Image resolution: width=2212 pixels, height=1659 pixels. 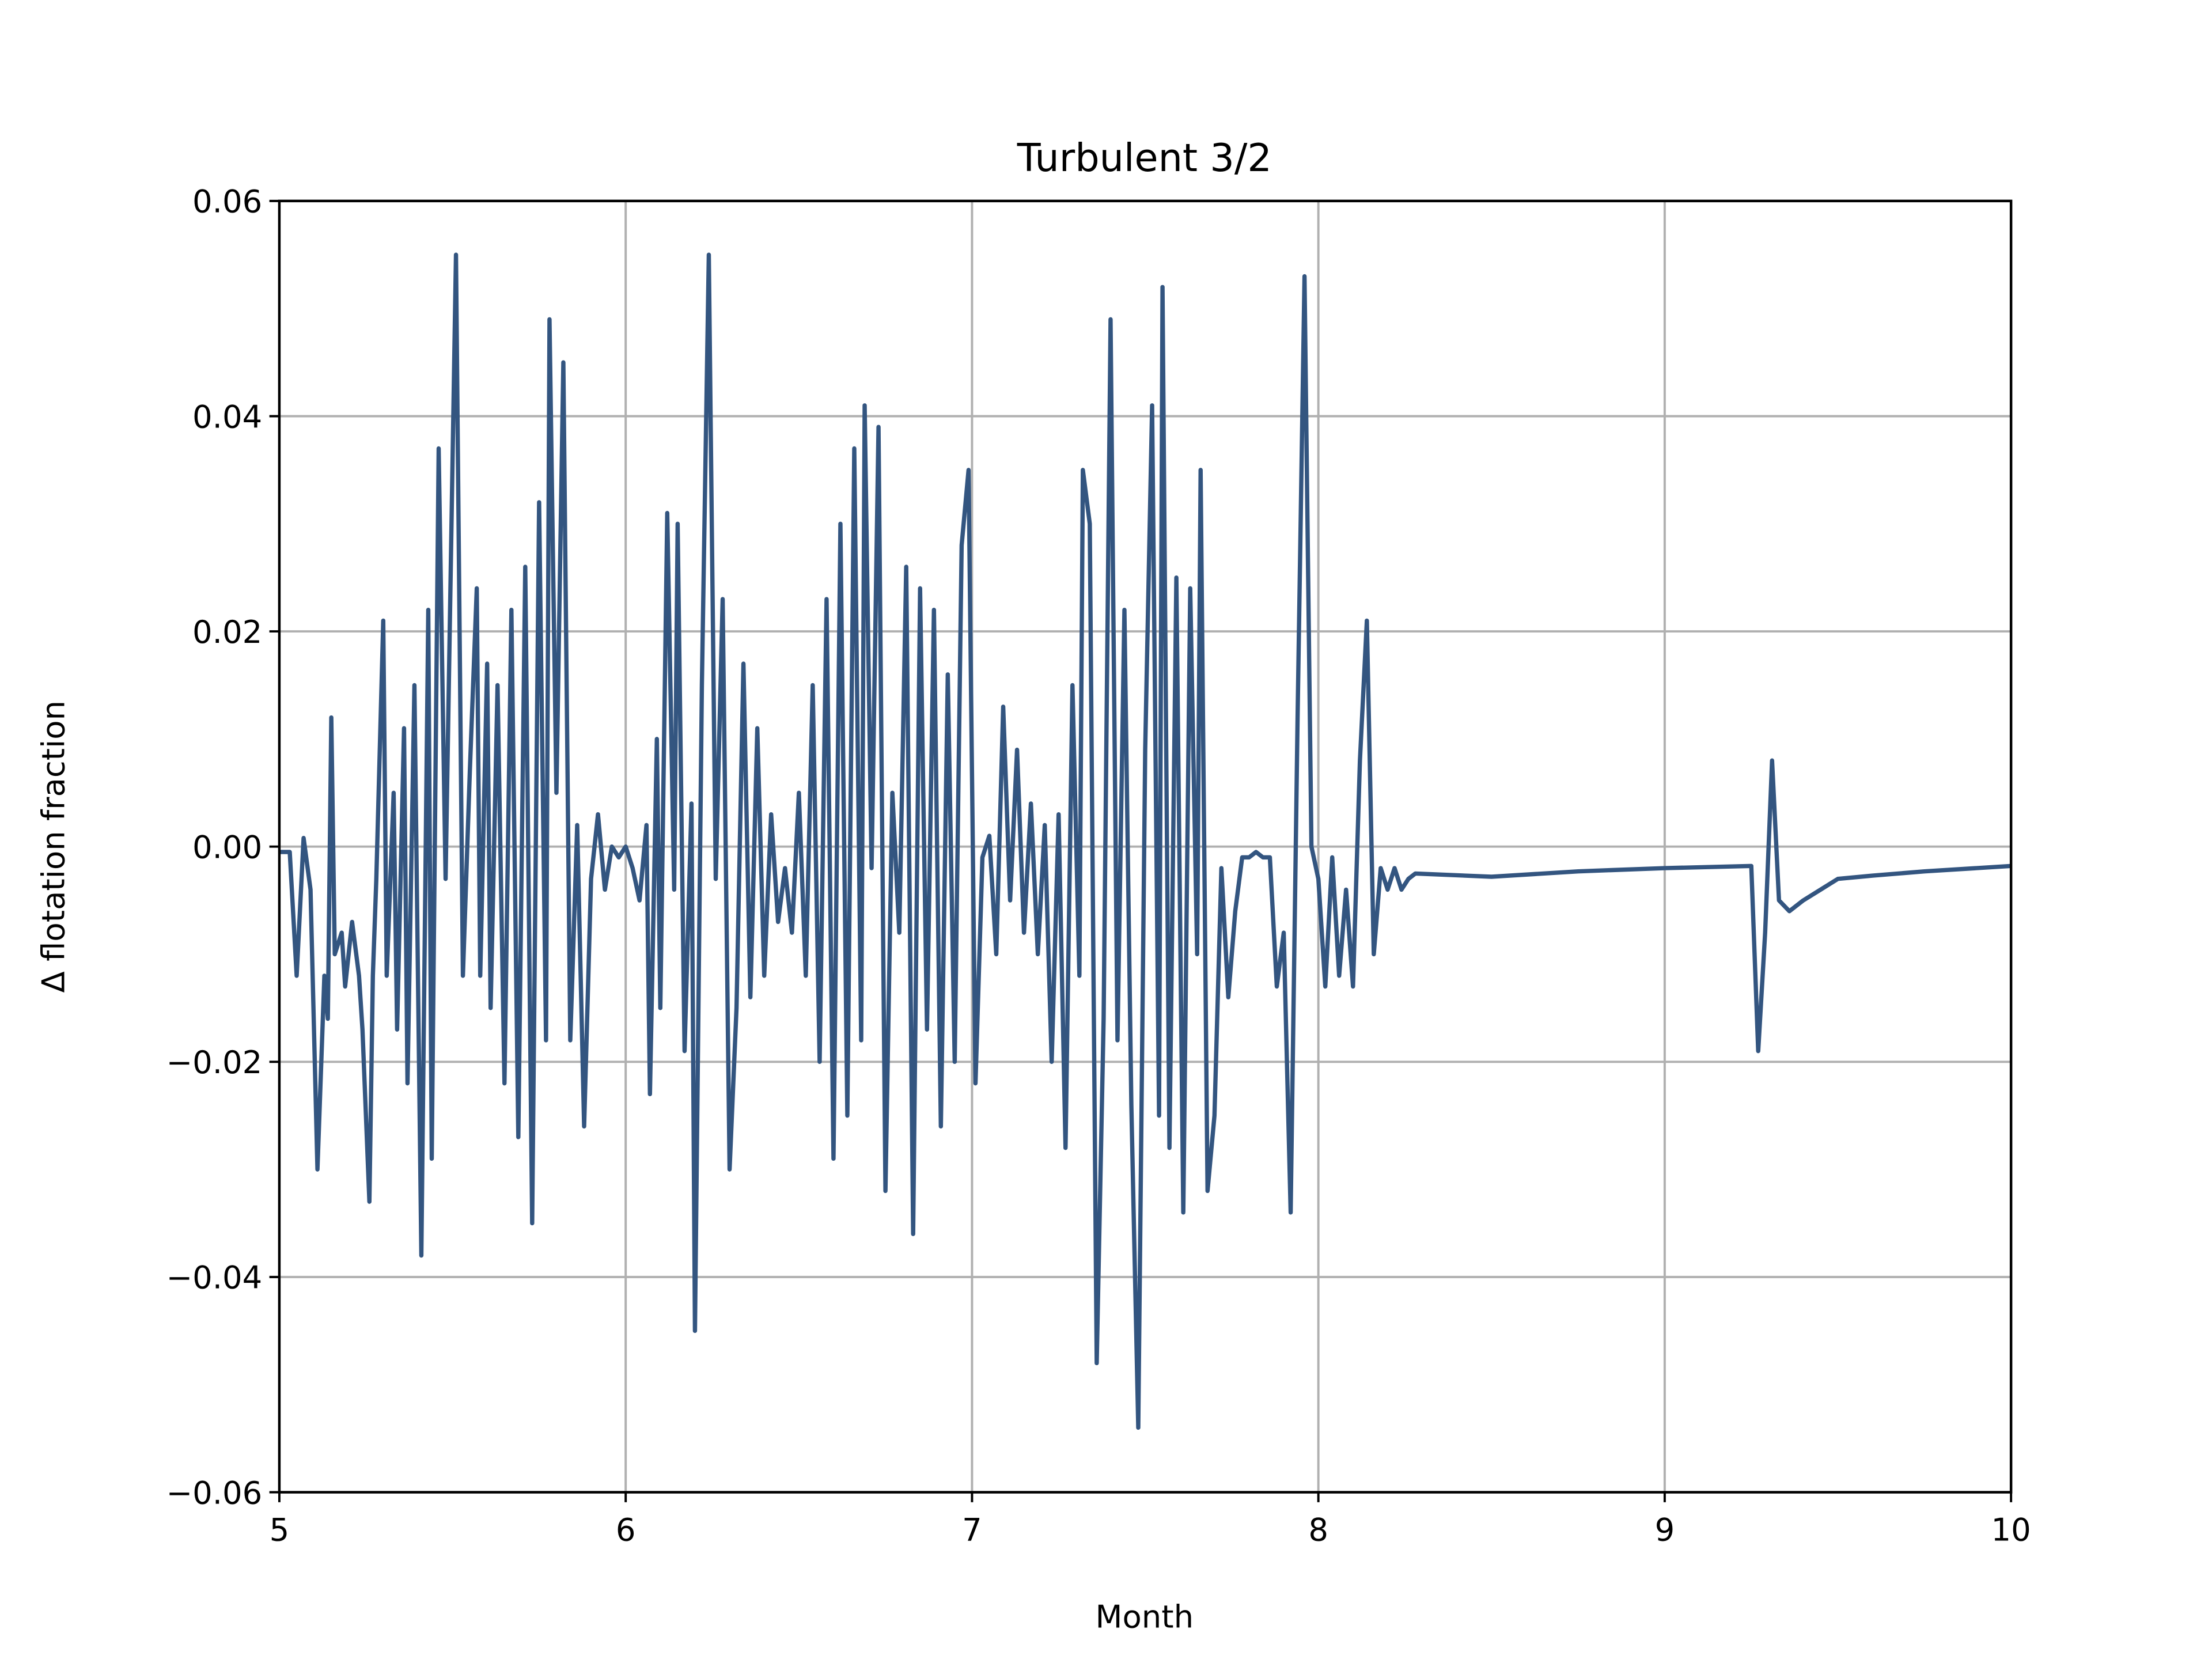 I want to click on x-axis-label: Month, so click(x=1145, y=1617).